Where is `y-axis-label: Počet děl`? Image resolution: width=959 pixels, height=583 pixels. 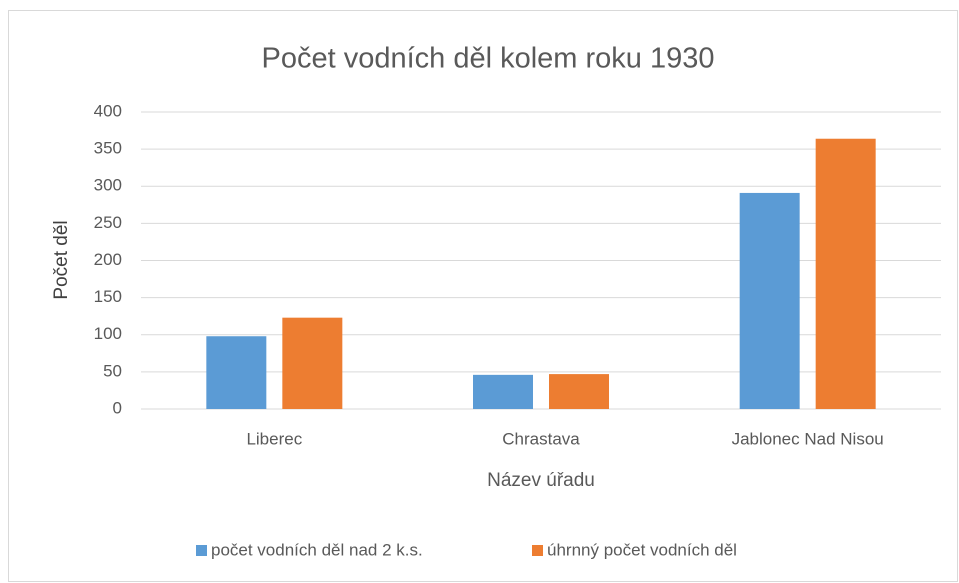
y-axis-label: Počet děl is located at coordinates (61, 259).